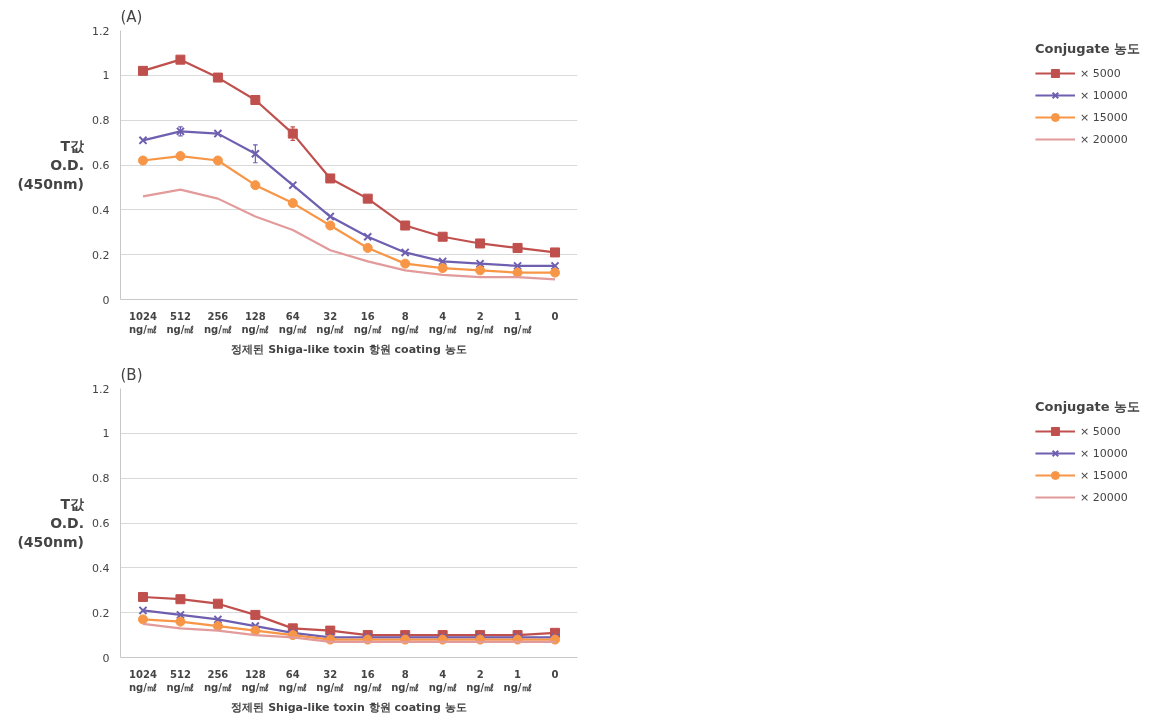 Image resolution: width=1153 pixels, height=719 pixels. Describe the element at coordinates (131, 374) in the screenshot. I see `chart-title: (B)` at that location.